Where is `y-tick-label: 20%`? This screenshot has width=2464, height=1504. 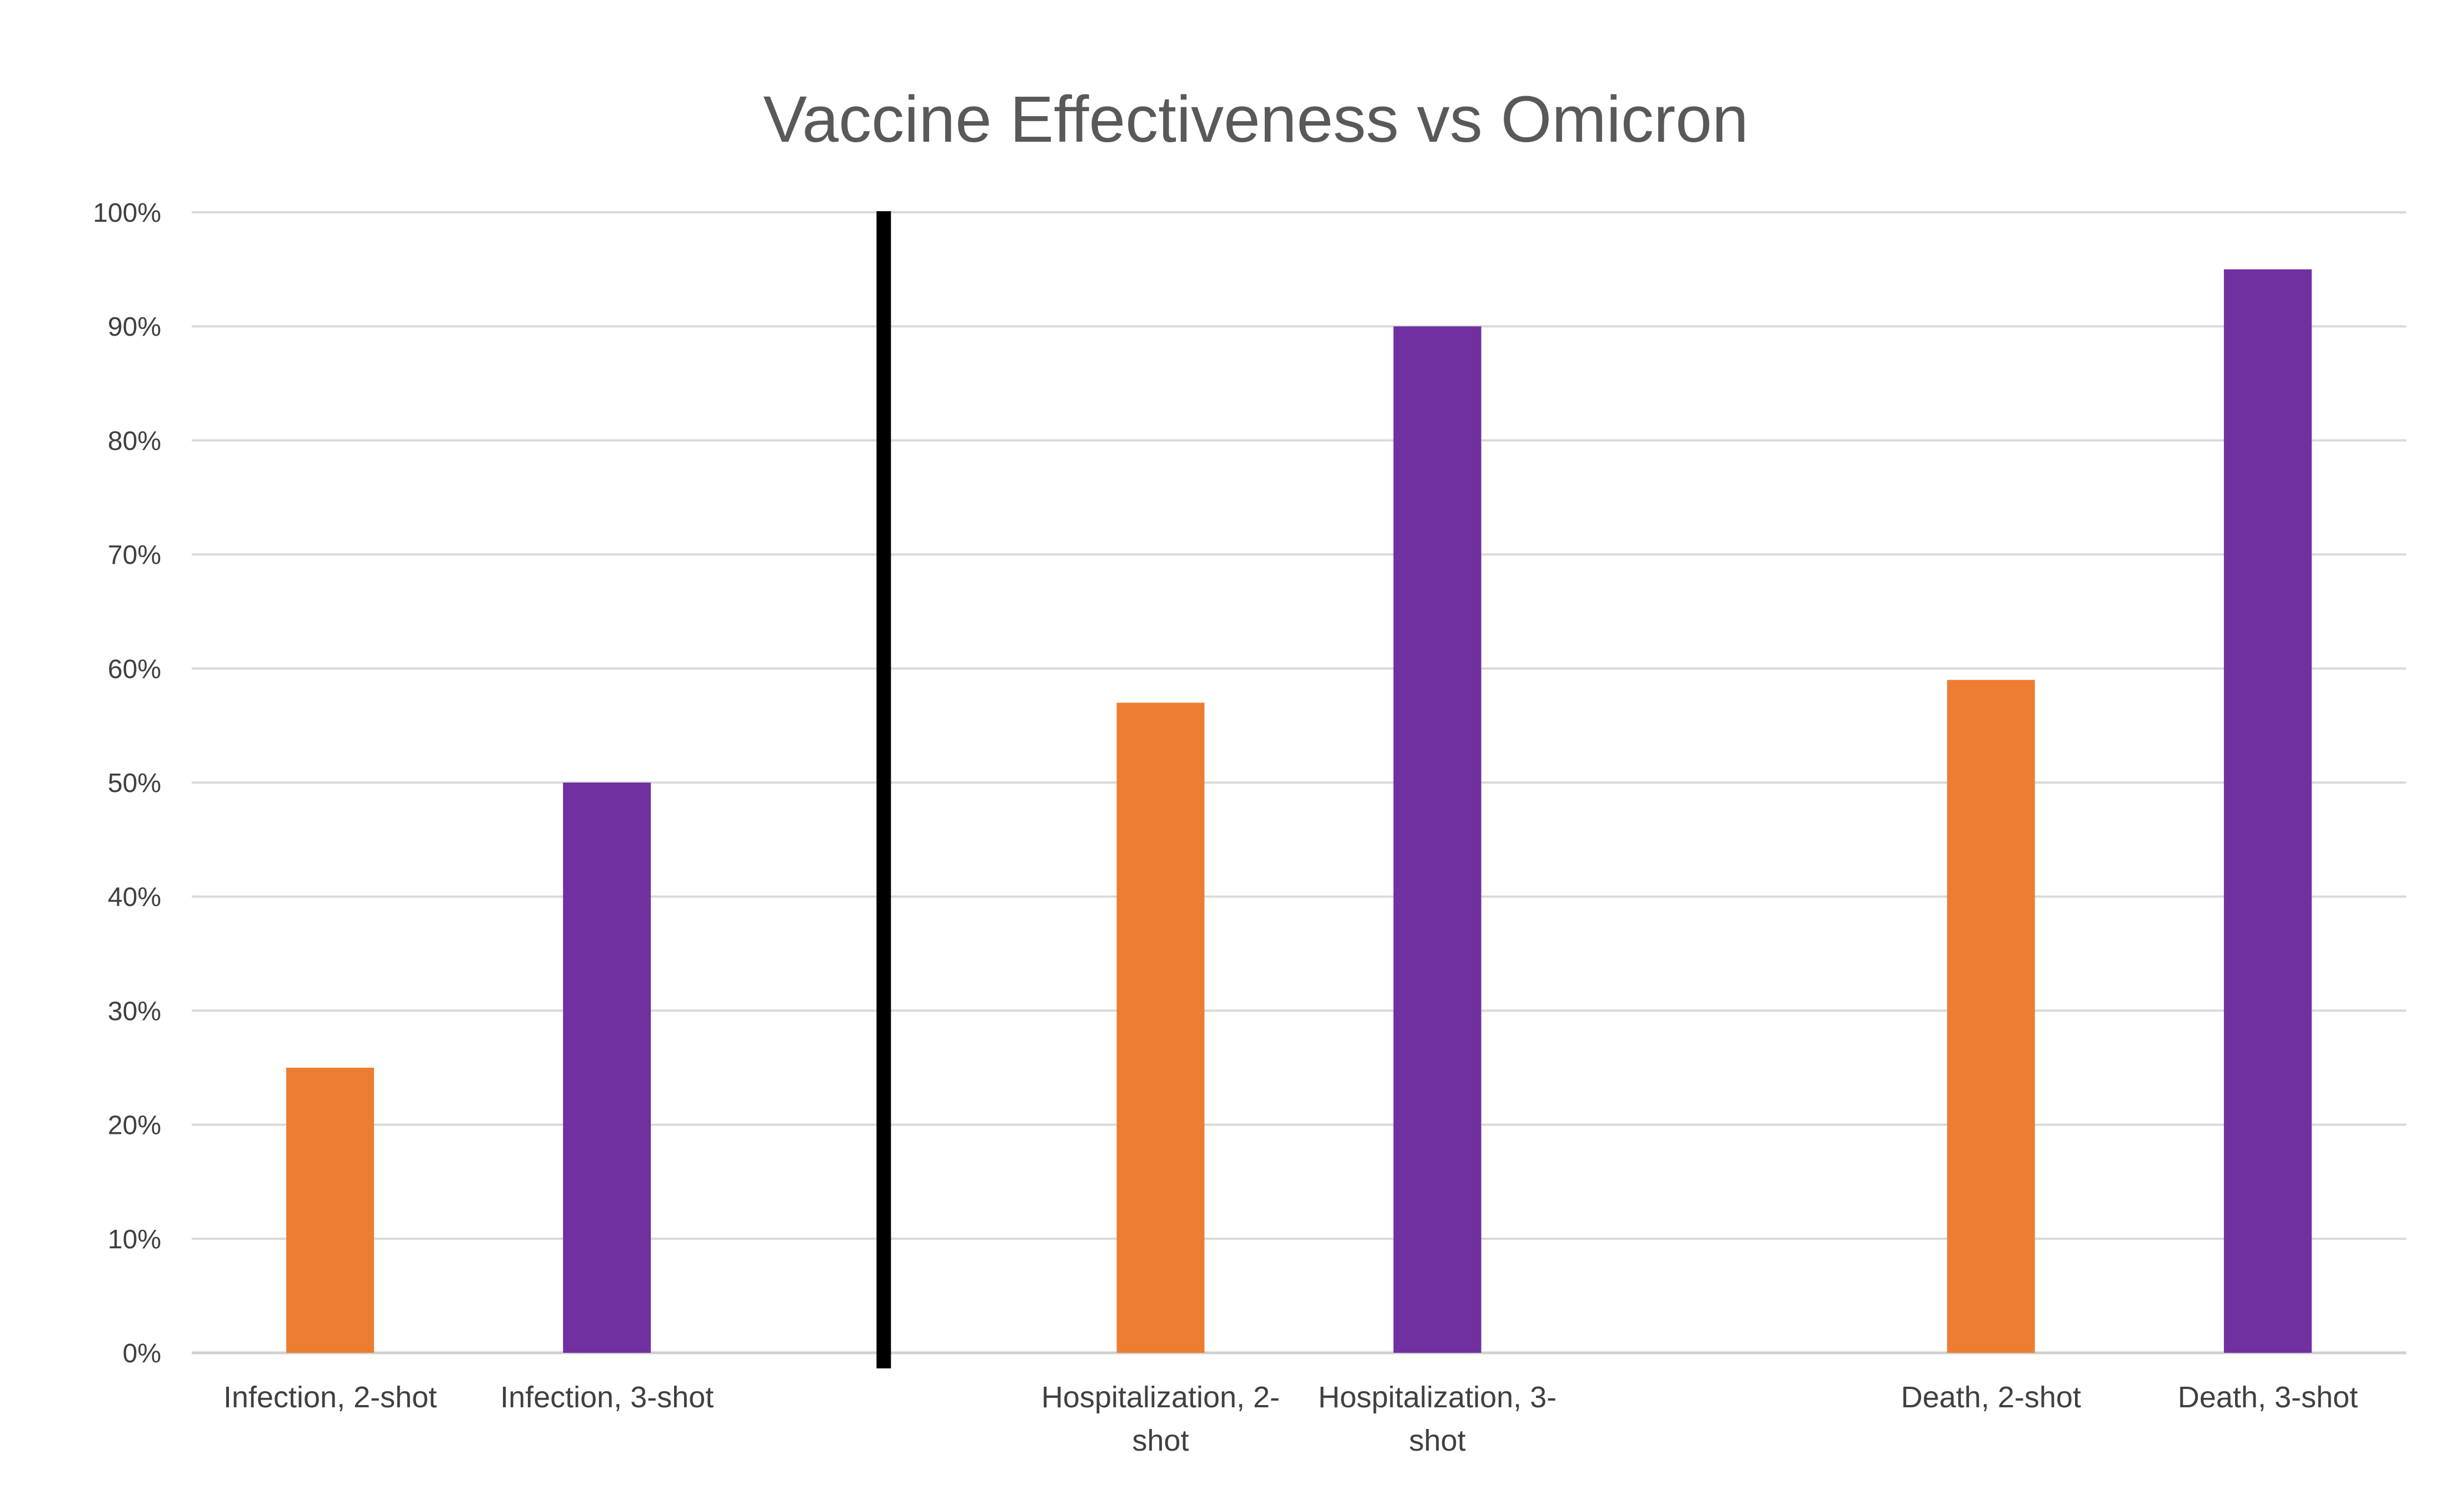 y-tick-label: 20% is located at coordinates (134, 1126).